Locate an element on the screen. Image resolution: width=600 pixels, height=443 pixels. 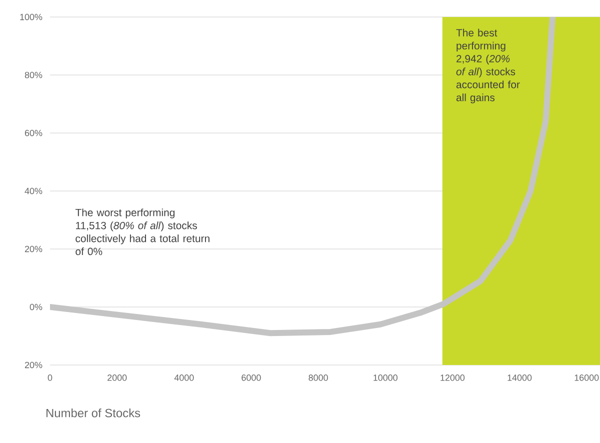
x-tick-label: 12000 is located at coordinates (452, 377).